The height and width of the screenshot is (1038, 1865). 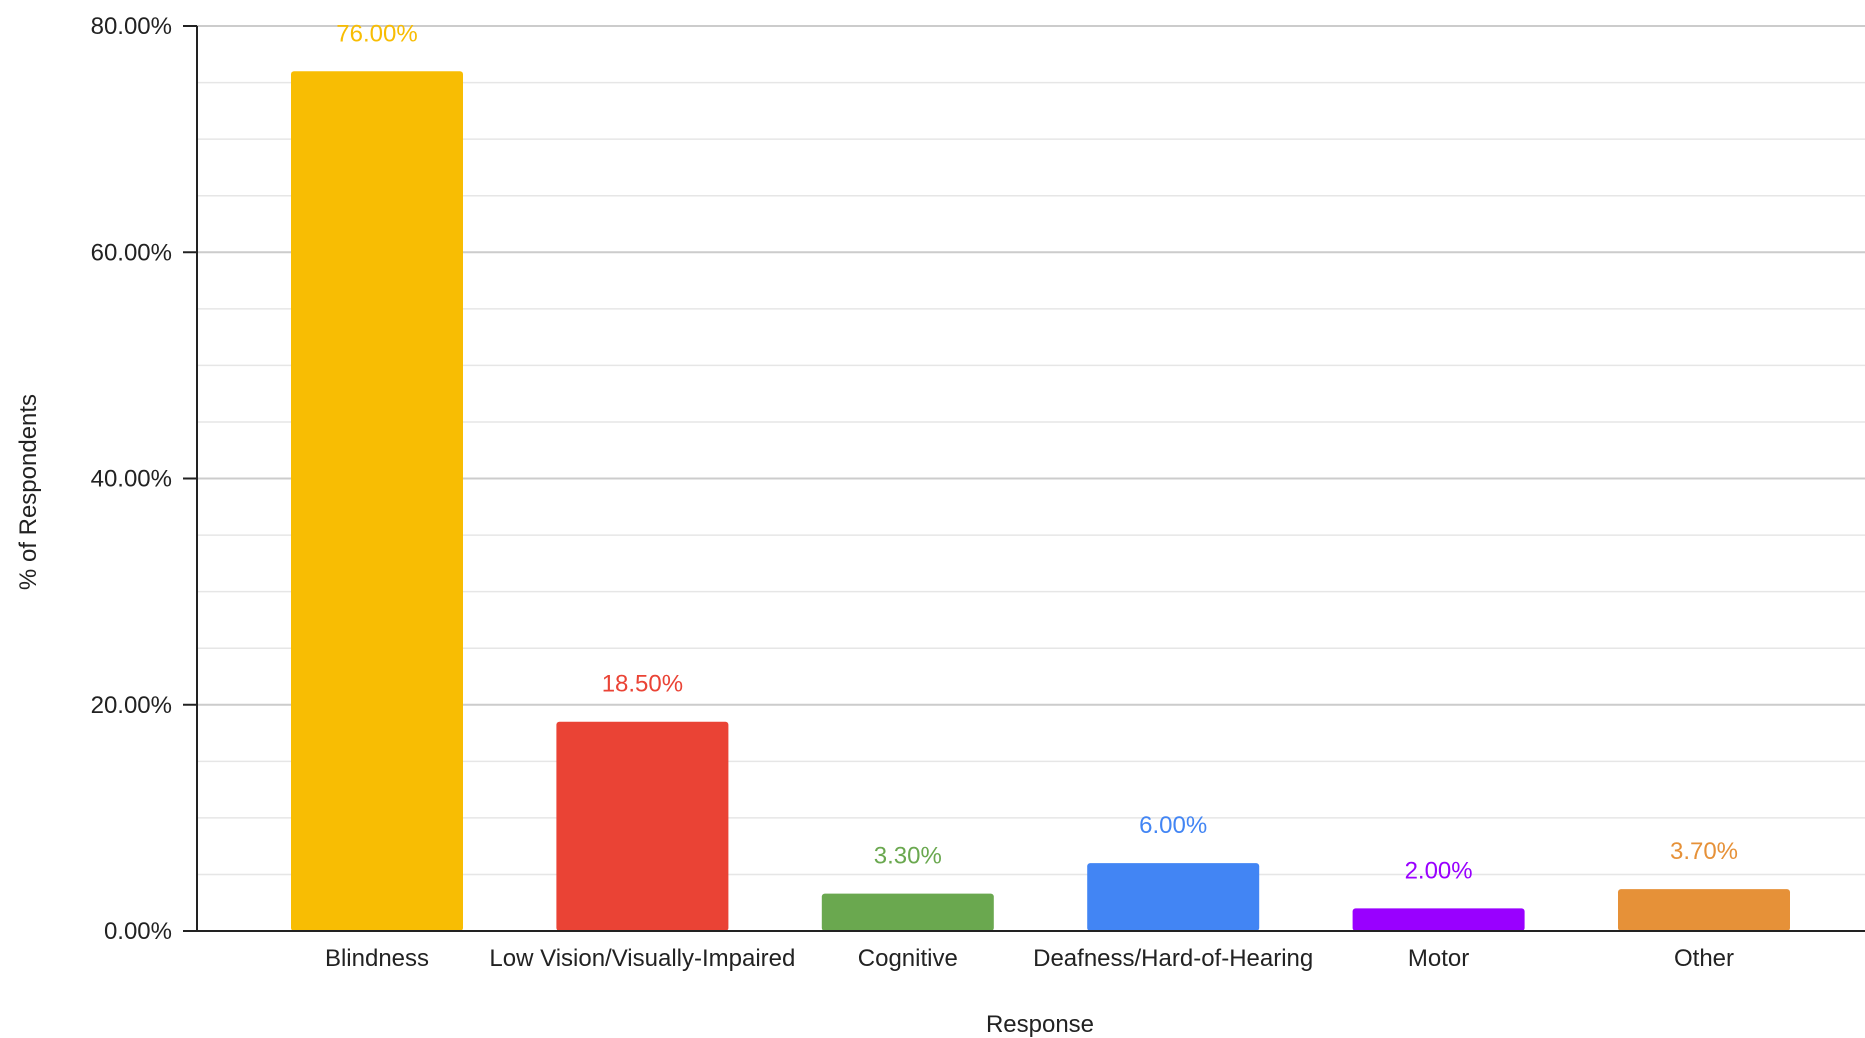 What do you see at coordinates (1439, 870) in the screenshot?
I see `data-label: 2.00%` at bounding box center [1439, 870].